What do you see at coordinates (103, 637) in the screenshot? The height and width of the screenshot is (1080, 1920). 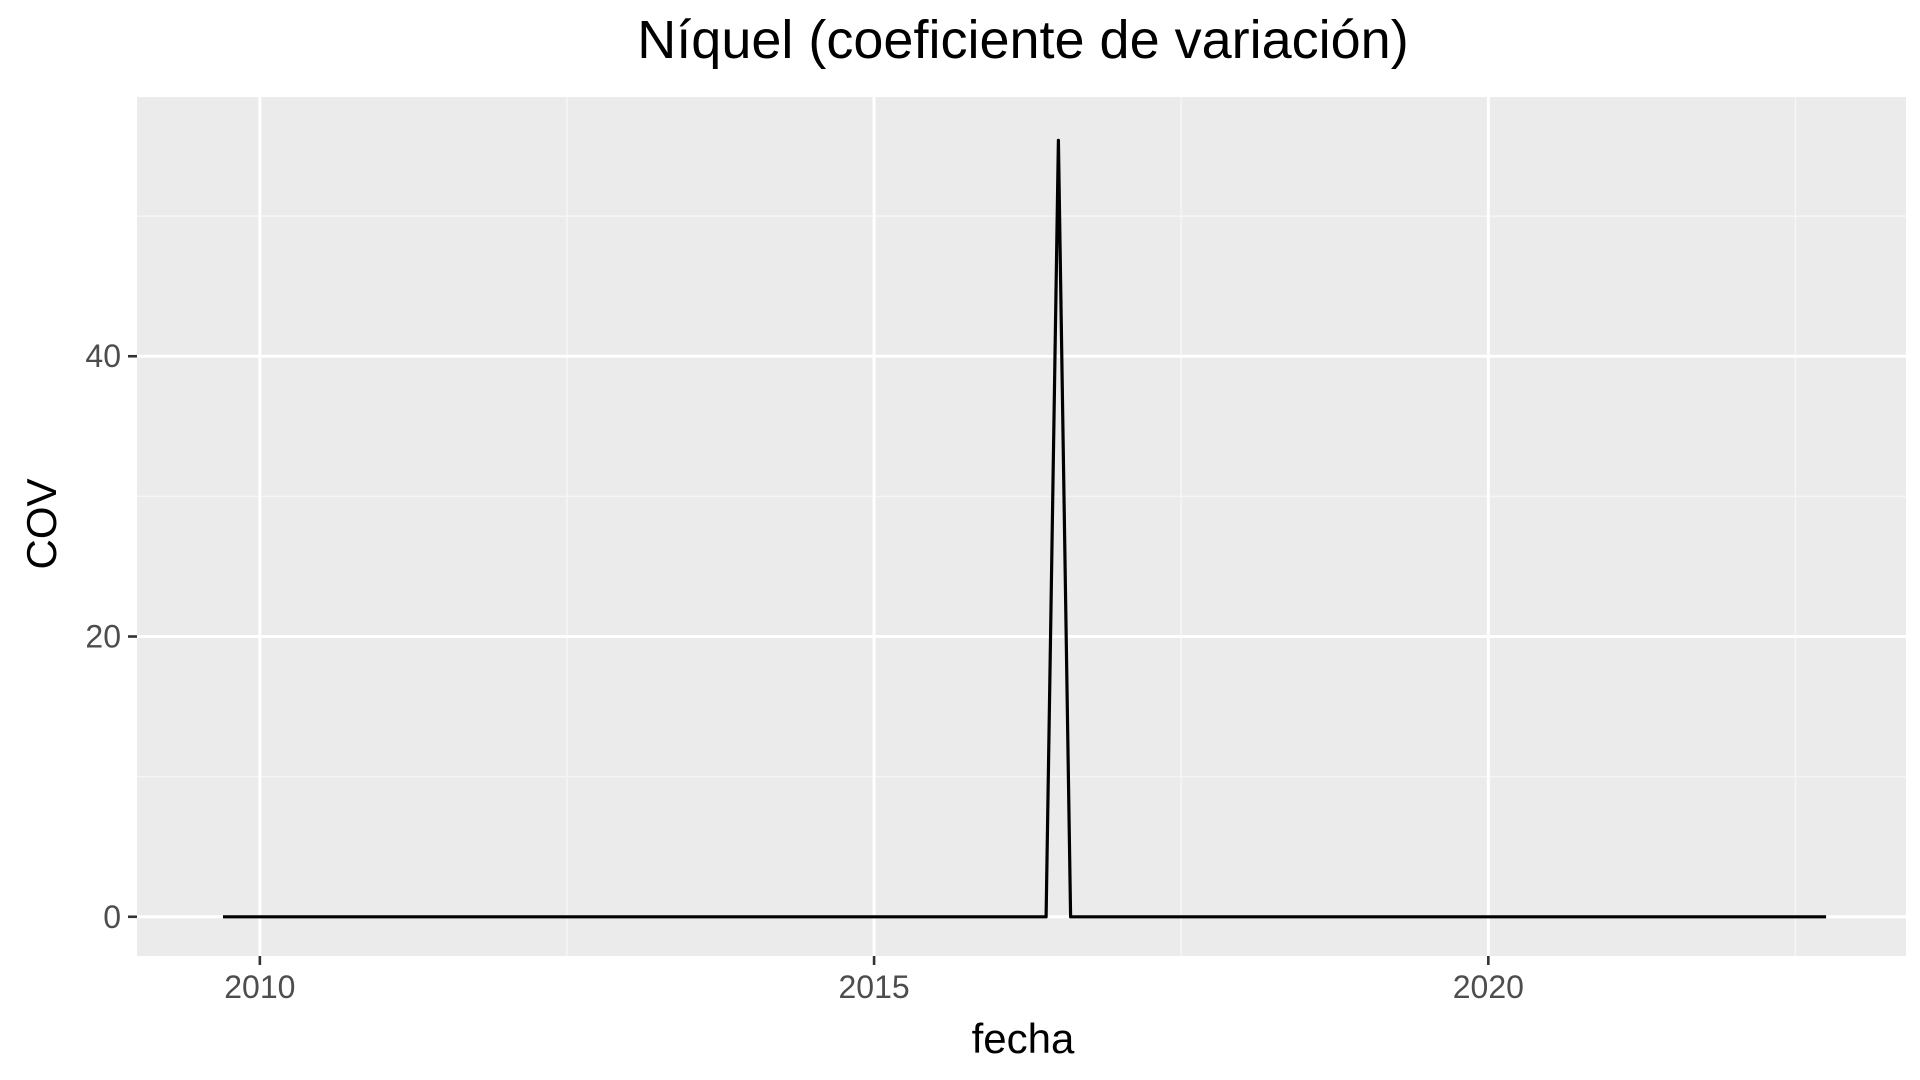 I see `y-tick-label: 20` at bounding box center [103, 637].